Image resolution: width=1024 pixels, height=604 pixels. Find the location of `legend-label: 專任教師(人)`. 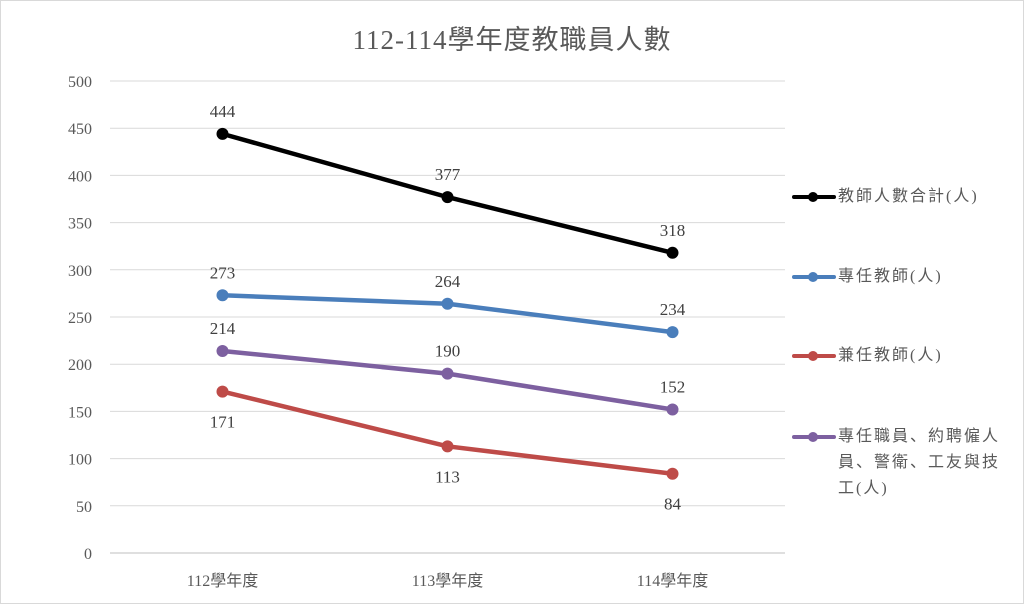

legend-label: 專任教師(人) is located at coordinates (890, 276).